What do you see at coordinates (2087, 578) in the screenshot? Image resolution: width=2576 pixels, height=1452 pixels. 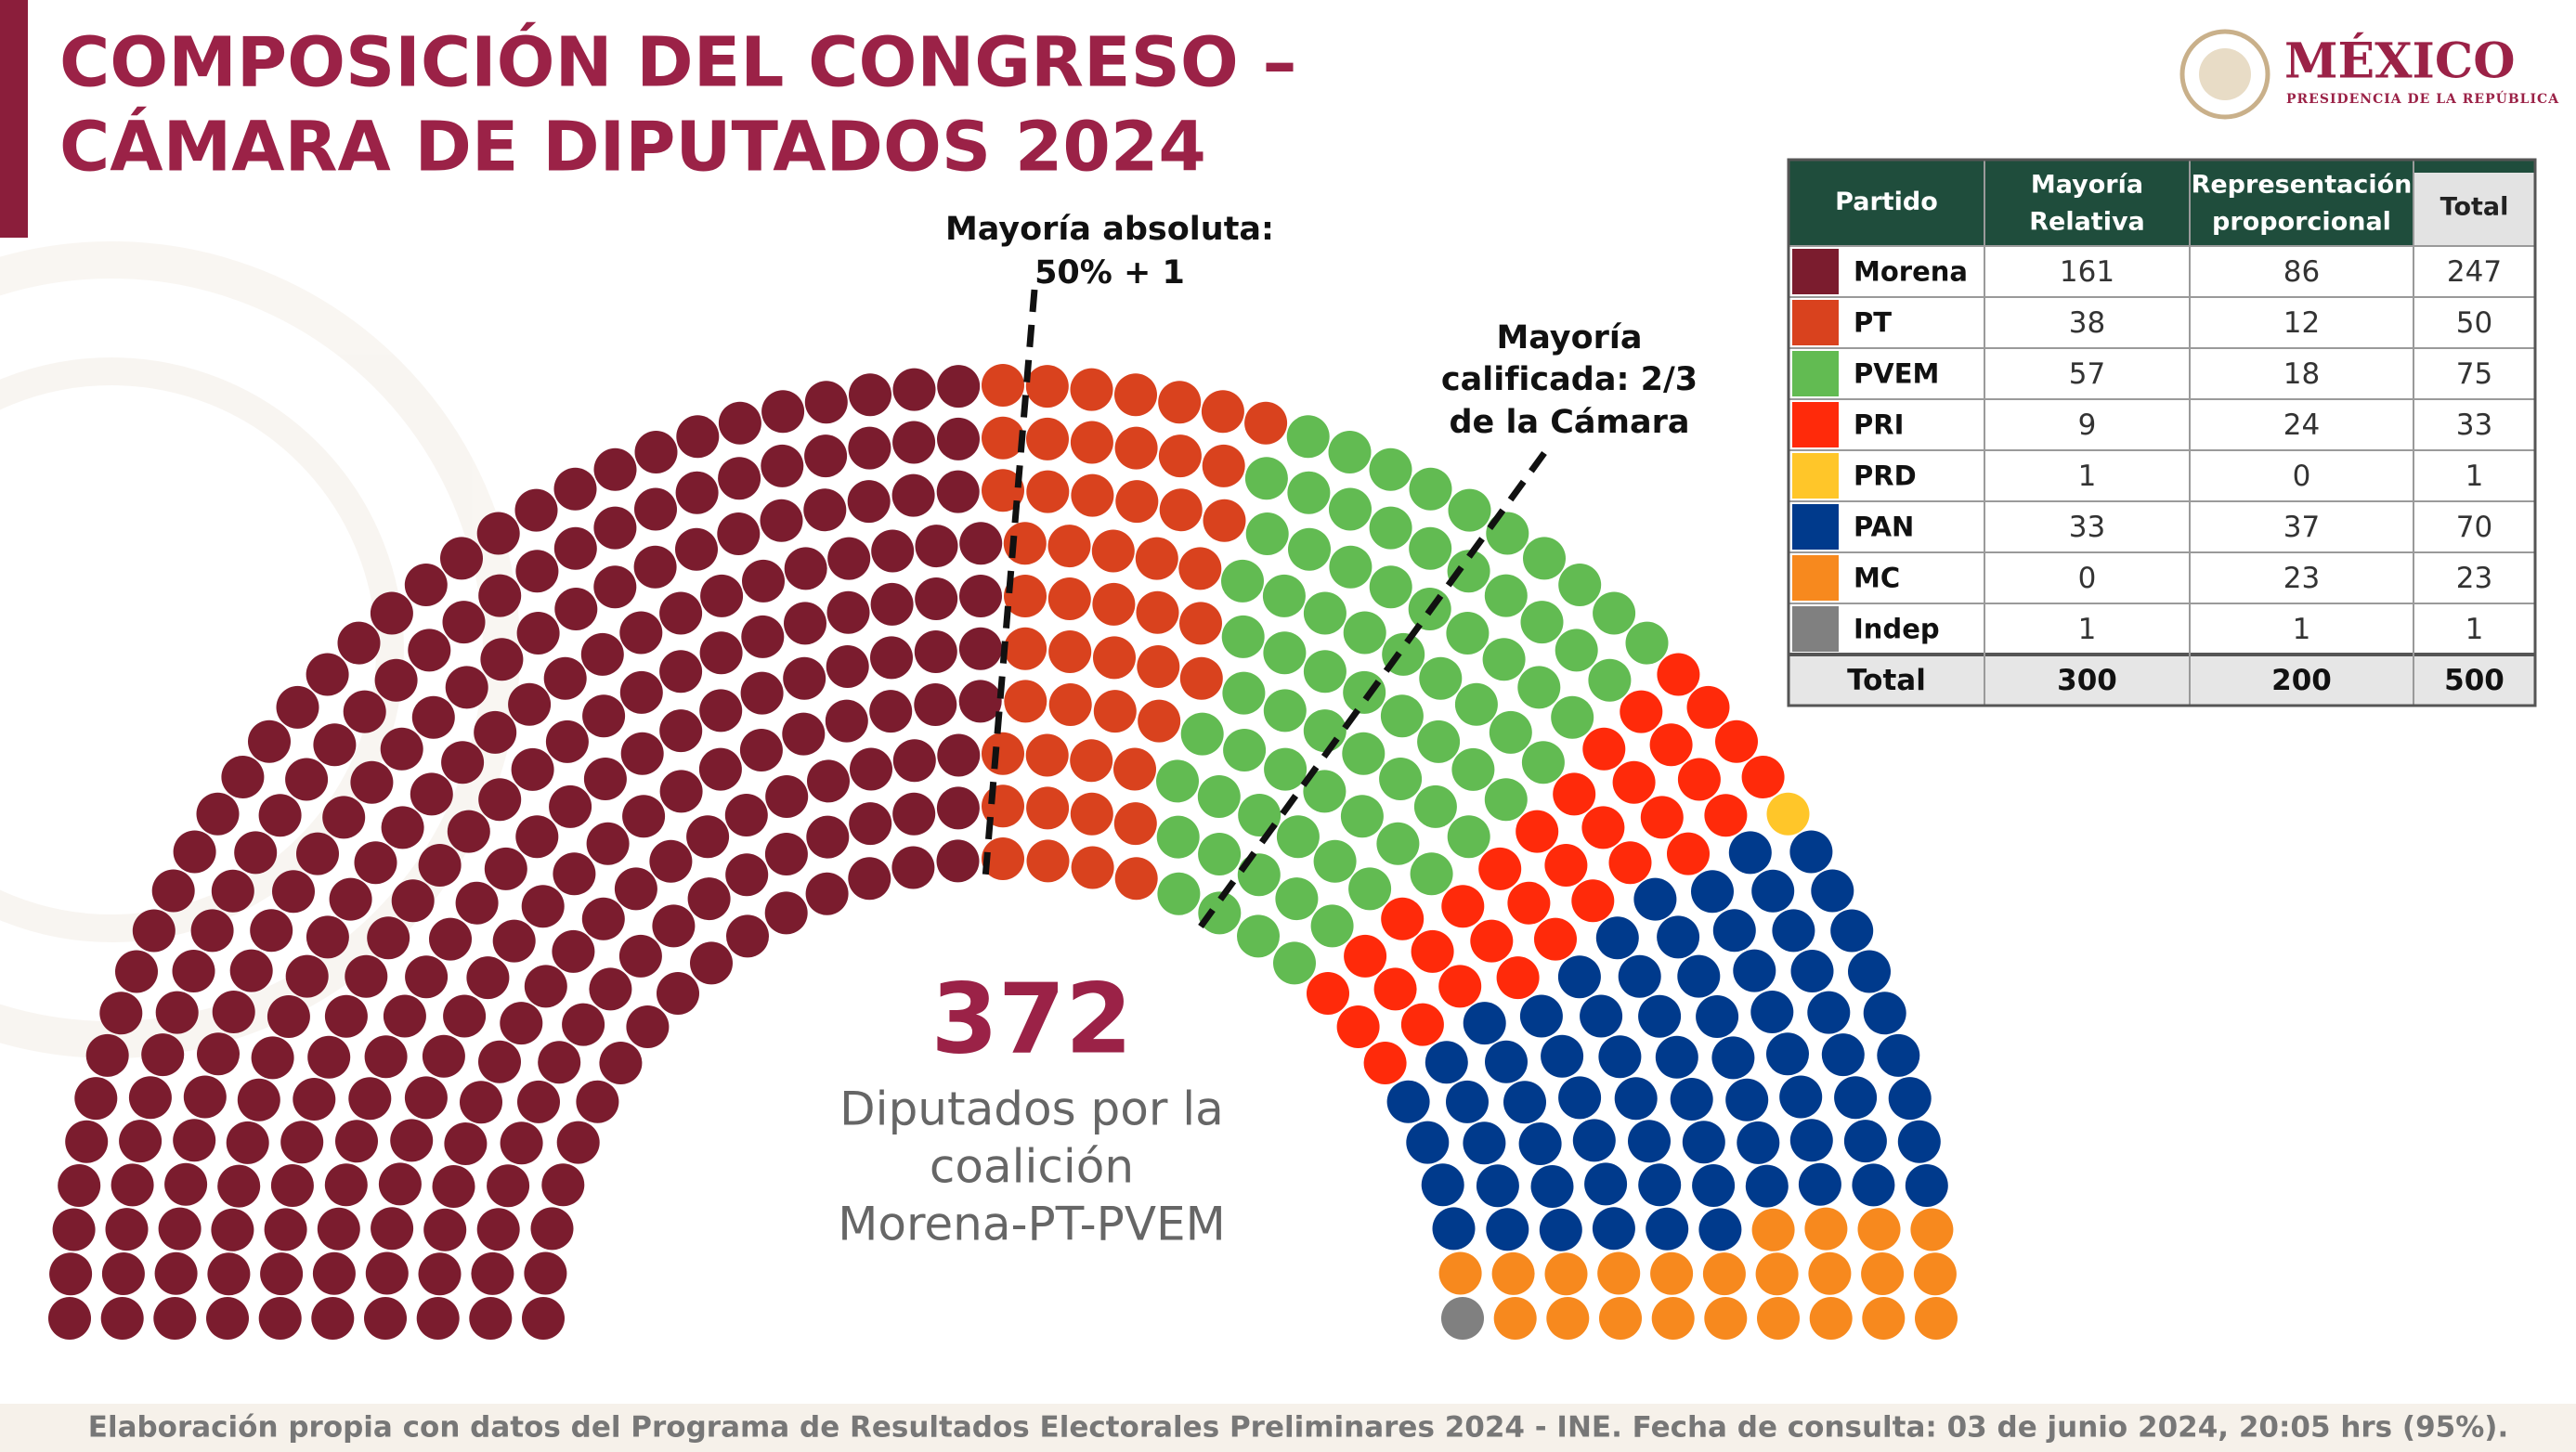 I see `table-cell: 0` at bounding box center [2087, 578].